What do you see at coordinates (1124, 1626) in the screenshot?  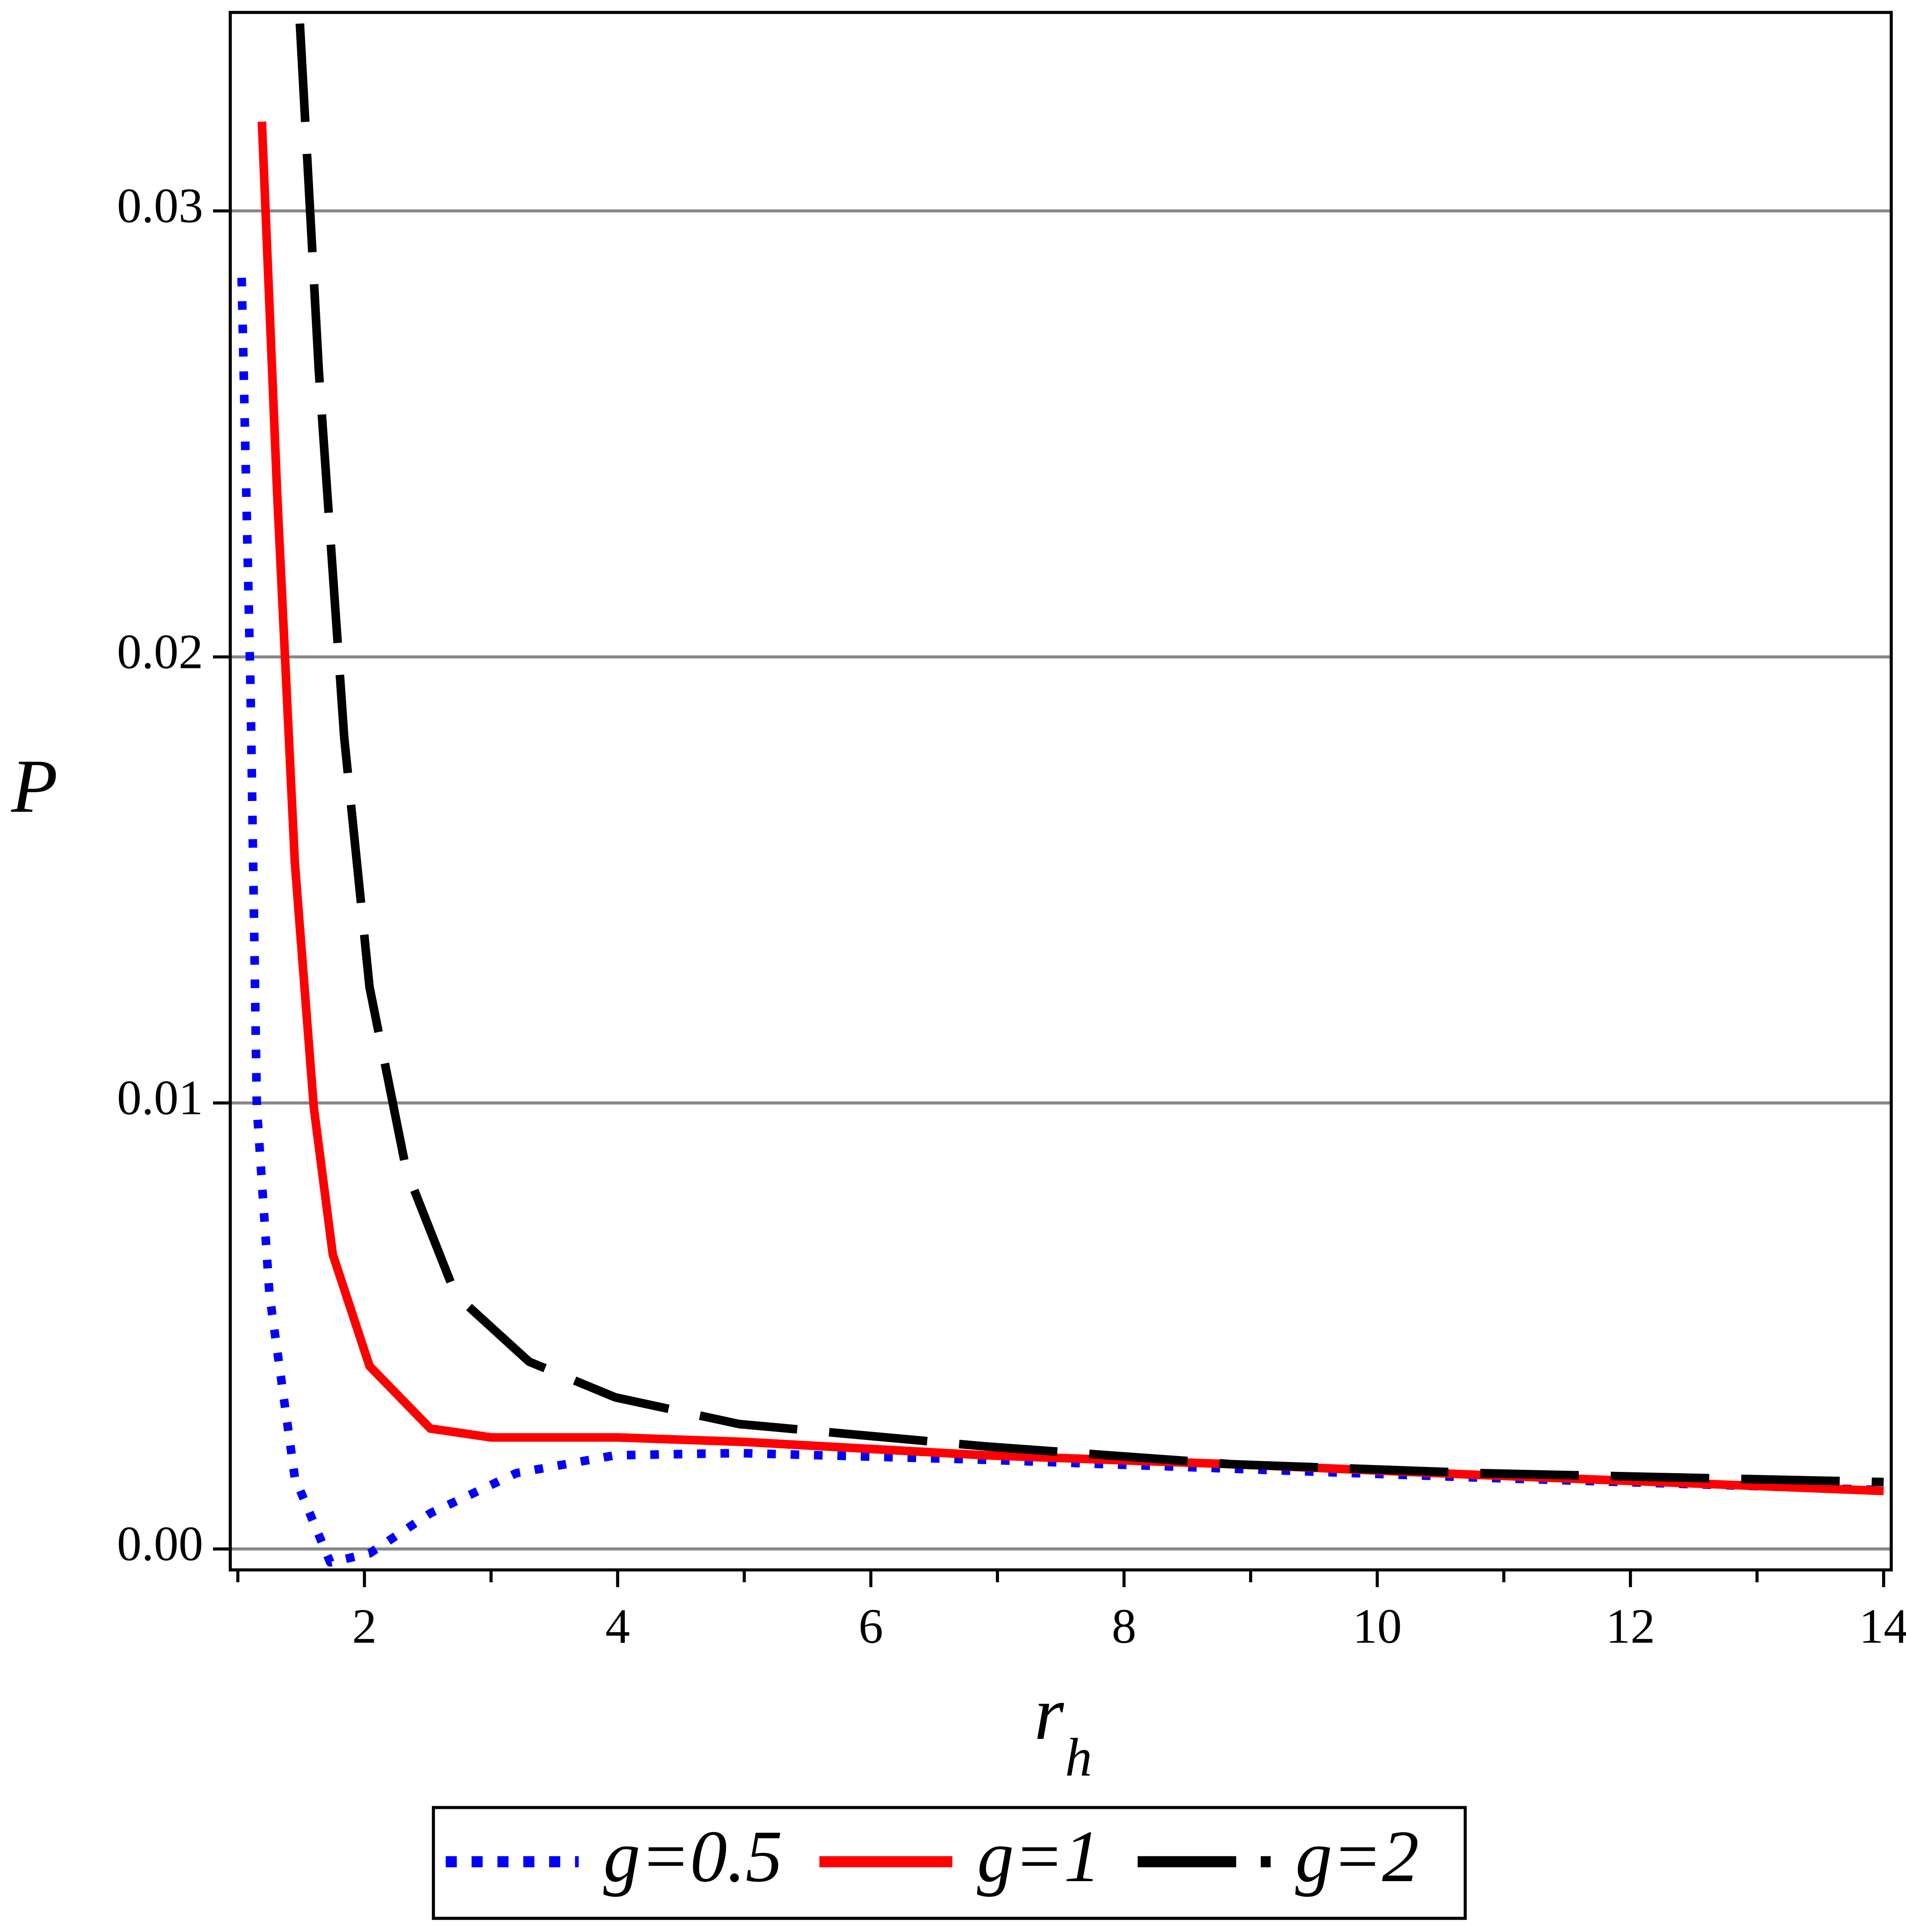 I see `x-tick-label: 8` at bounding box center [1124, 1626].